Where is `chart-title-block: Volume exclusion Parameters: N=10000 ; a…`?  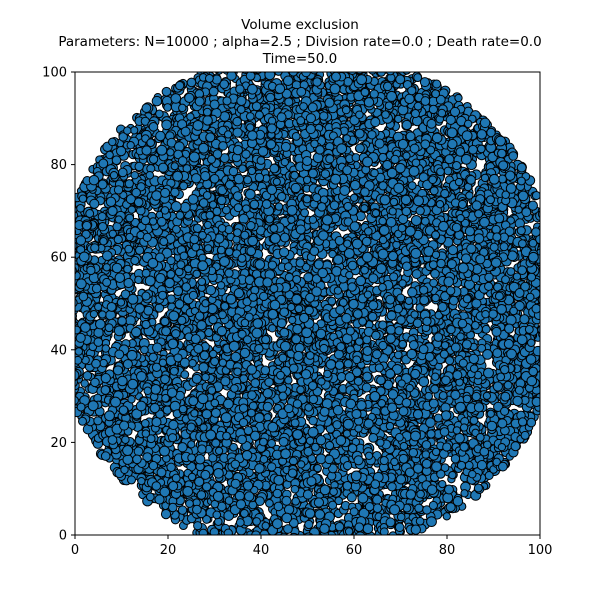
chart-title-block: Volume exclusion Parameters: N=10000 ; a… is located at coordinates (300, 42).